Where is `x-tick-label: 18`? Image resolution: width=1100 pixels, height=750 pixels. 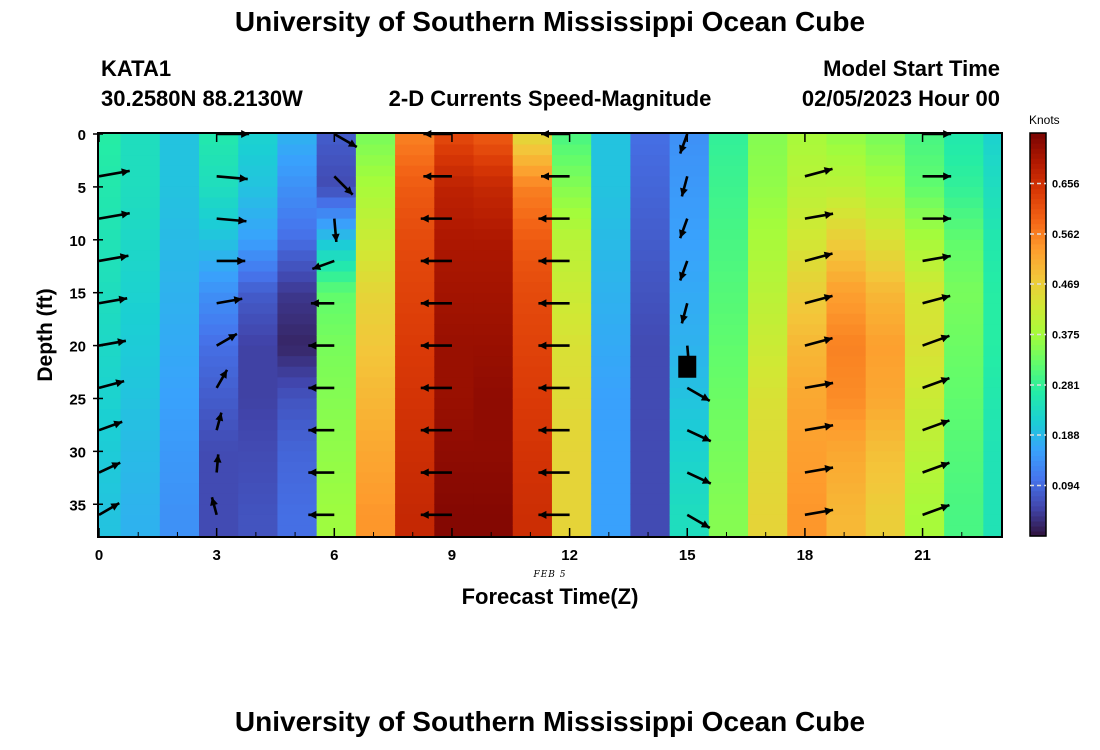 x-tick-label: 18 is located at coordinates (805, 555).